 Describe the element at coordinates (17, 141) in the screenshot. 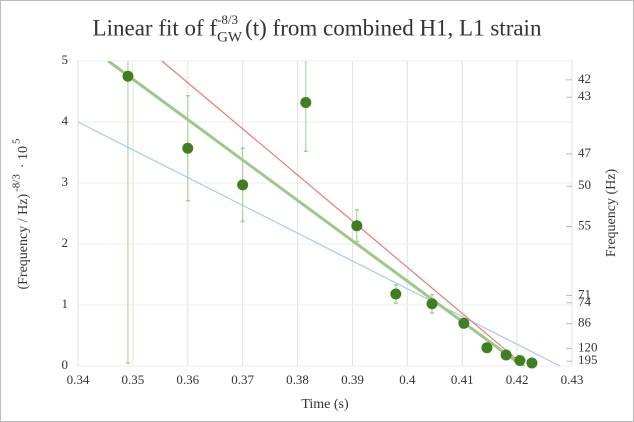

I see `y-label-part: 5` at that location.